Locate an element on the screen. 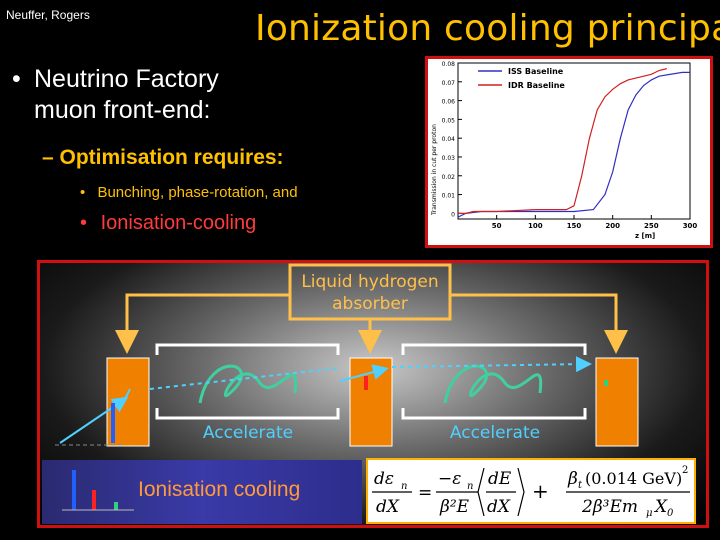  x-axis-label: z [m] is located at coordinates (645, 236).